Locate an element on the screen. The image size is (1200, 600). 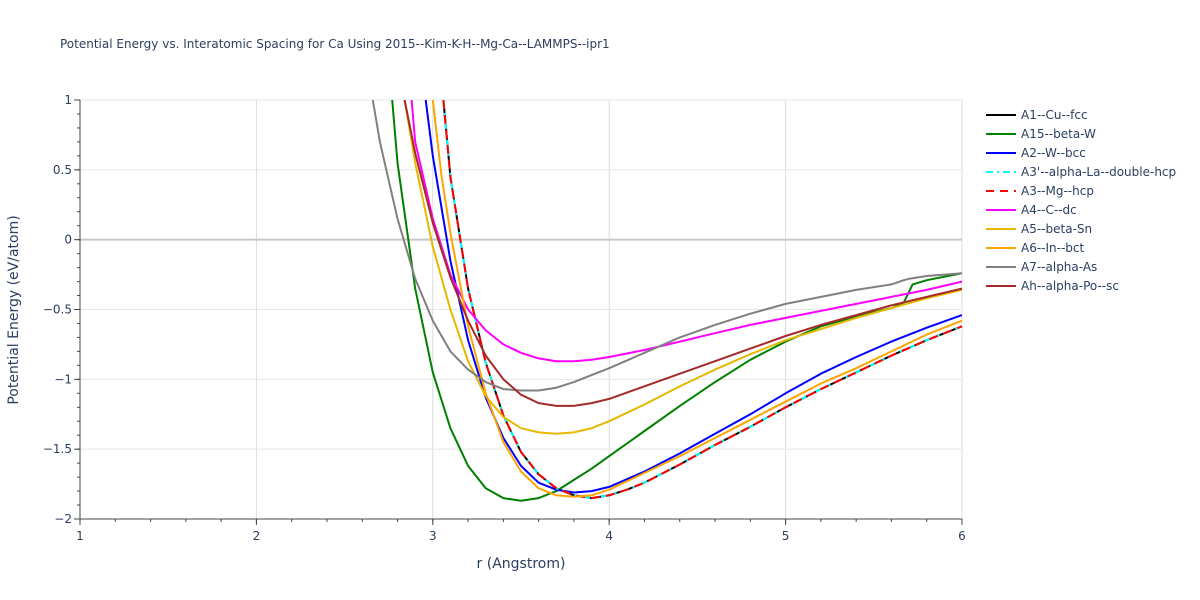
legend-label: A4--C--dc is located at coordinates (1049, 210).